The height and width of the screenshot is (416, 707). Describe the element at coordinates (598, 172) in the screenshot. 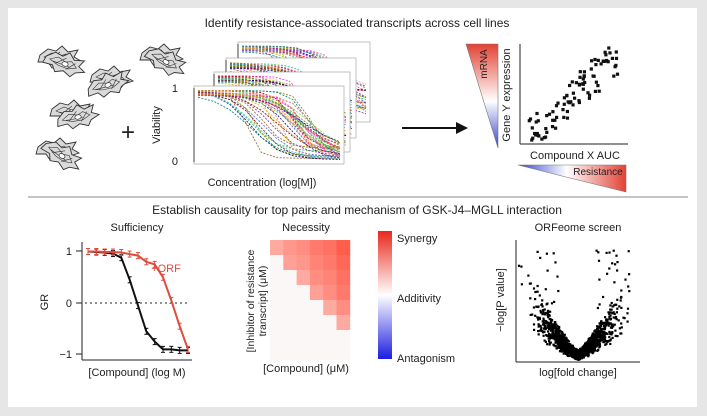

I see `resistance-label: Resistance` at that location.